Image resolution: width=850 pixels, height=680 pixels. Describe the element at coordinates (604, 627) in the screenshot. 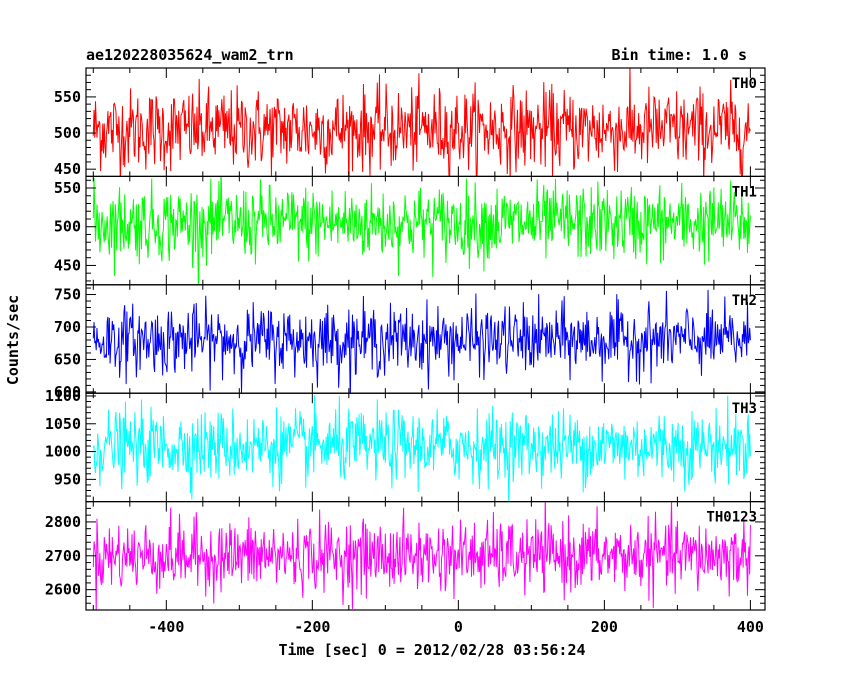

I see `x-tick-label: 200` at that location.